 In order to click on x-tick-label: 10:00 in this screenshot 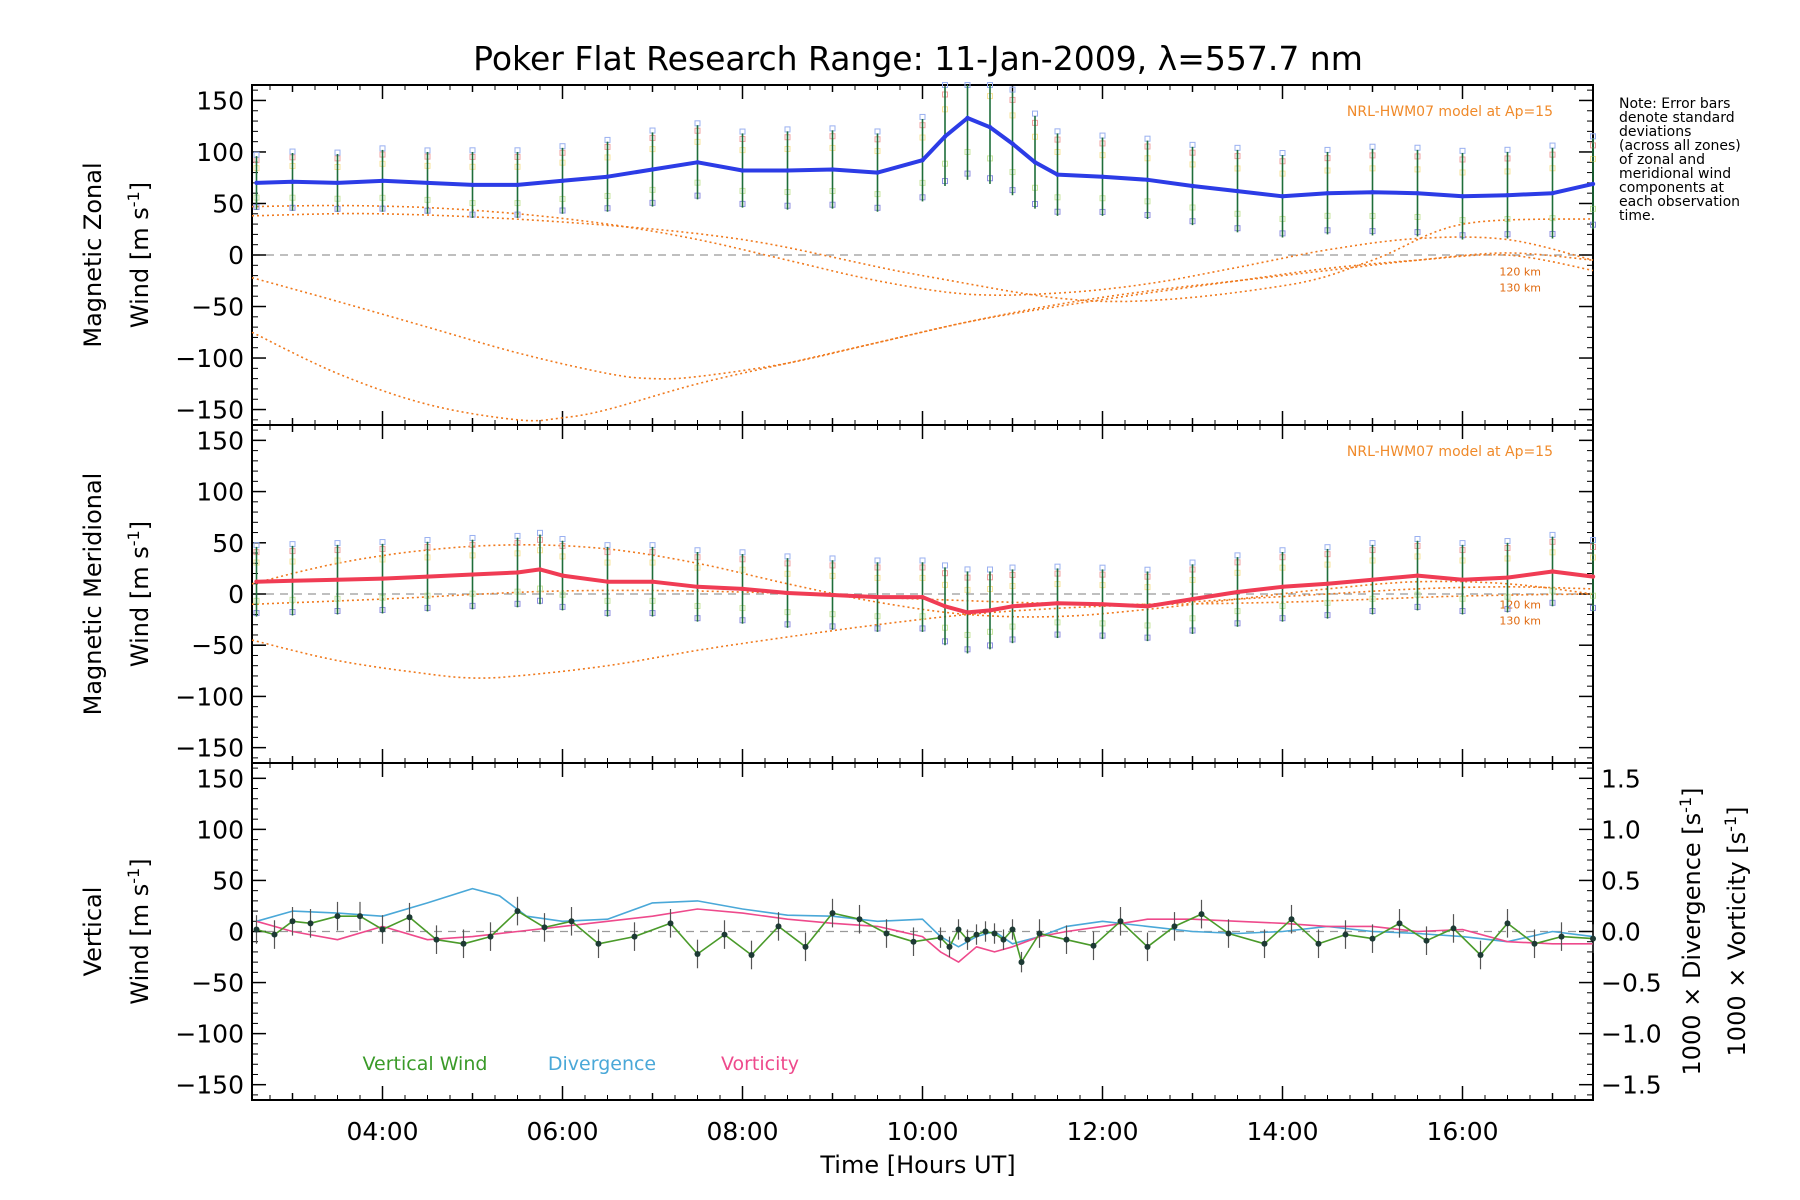, I will do `click(922, 1131)`.